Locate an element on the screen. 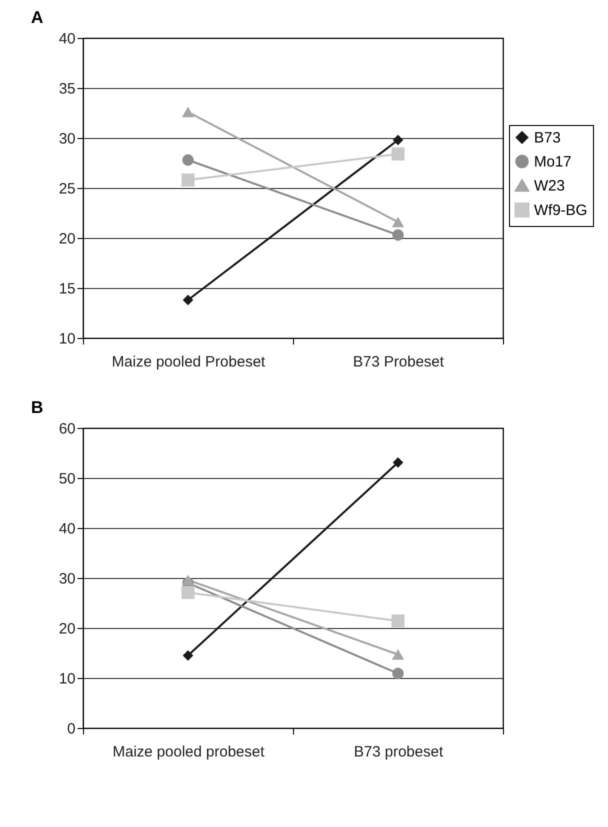 The image size is (608, 827). y-tick-label: 0 is located at coordinates (71, 729).